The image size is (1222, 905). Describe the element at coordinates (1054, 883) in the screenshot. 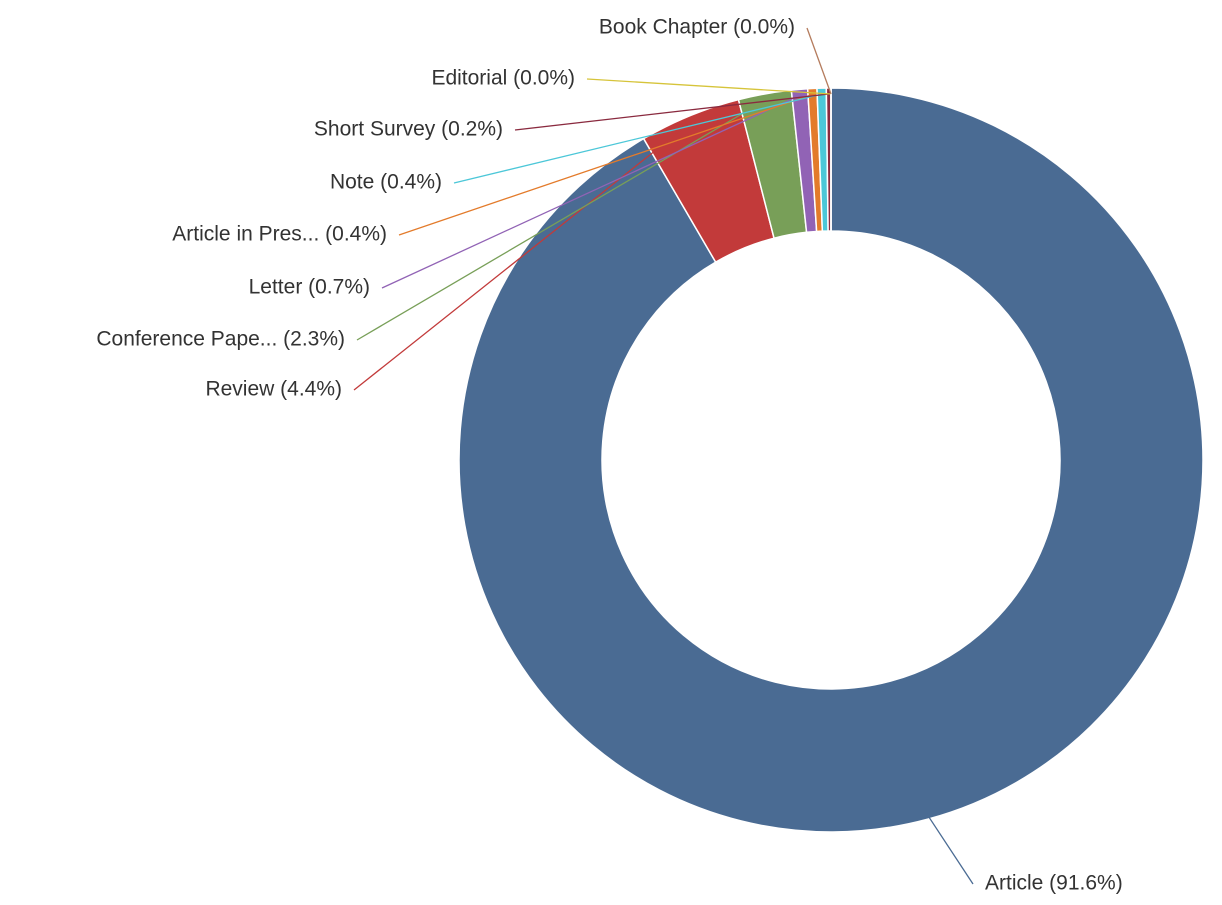

I see `slice-label: Article (91.6%)` at that location.